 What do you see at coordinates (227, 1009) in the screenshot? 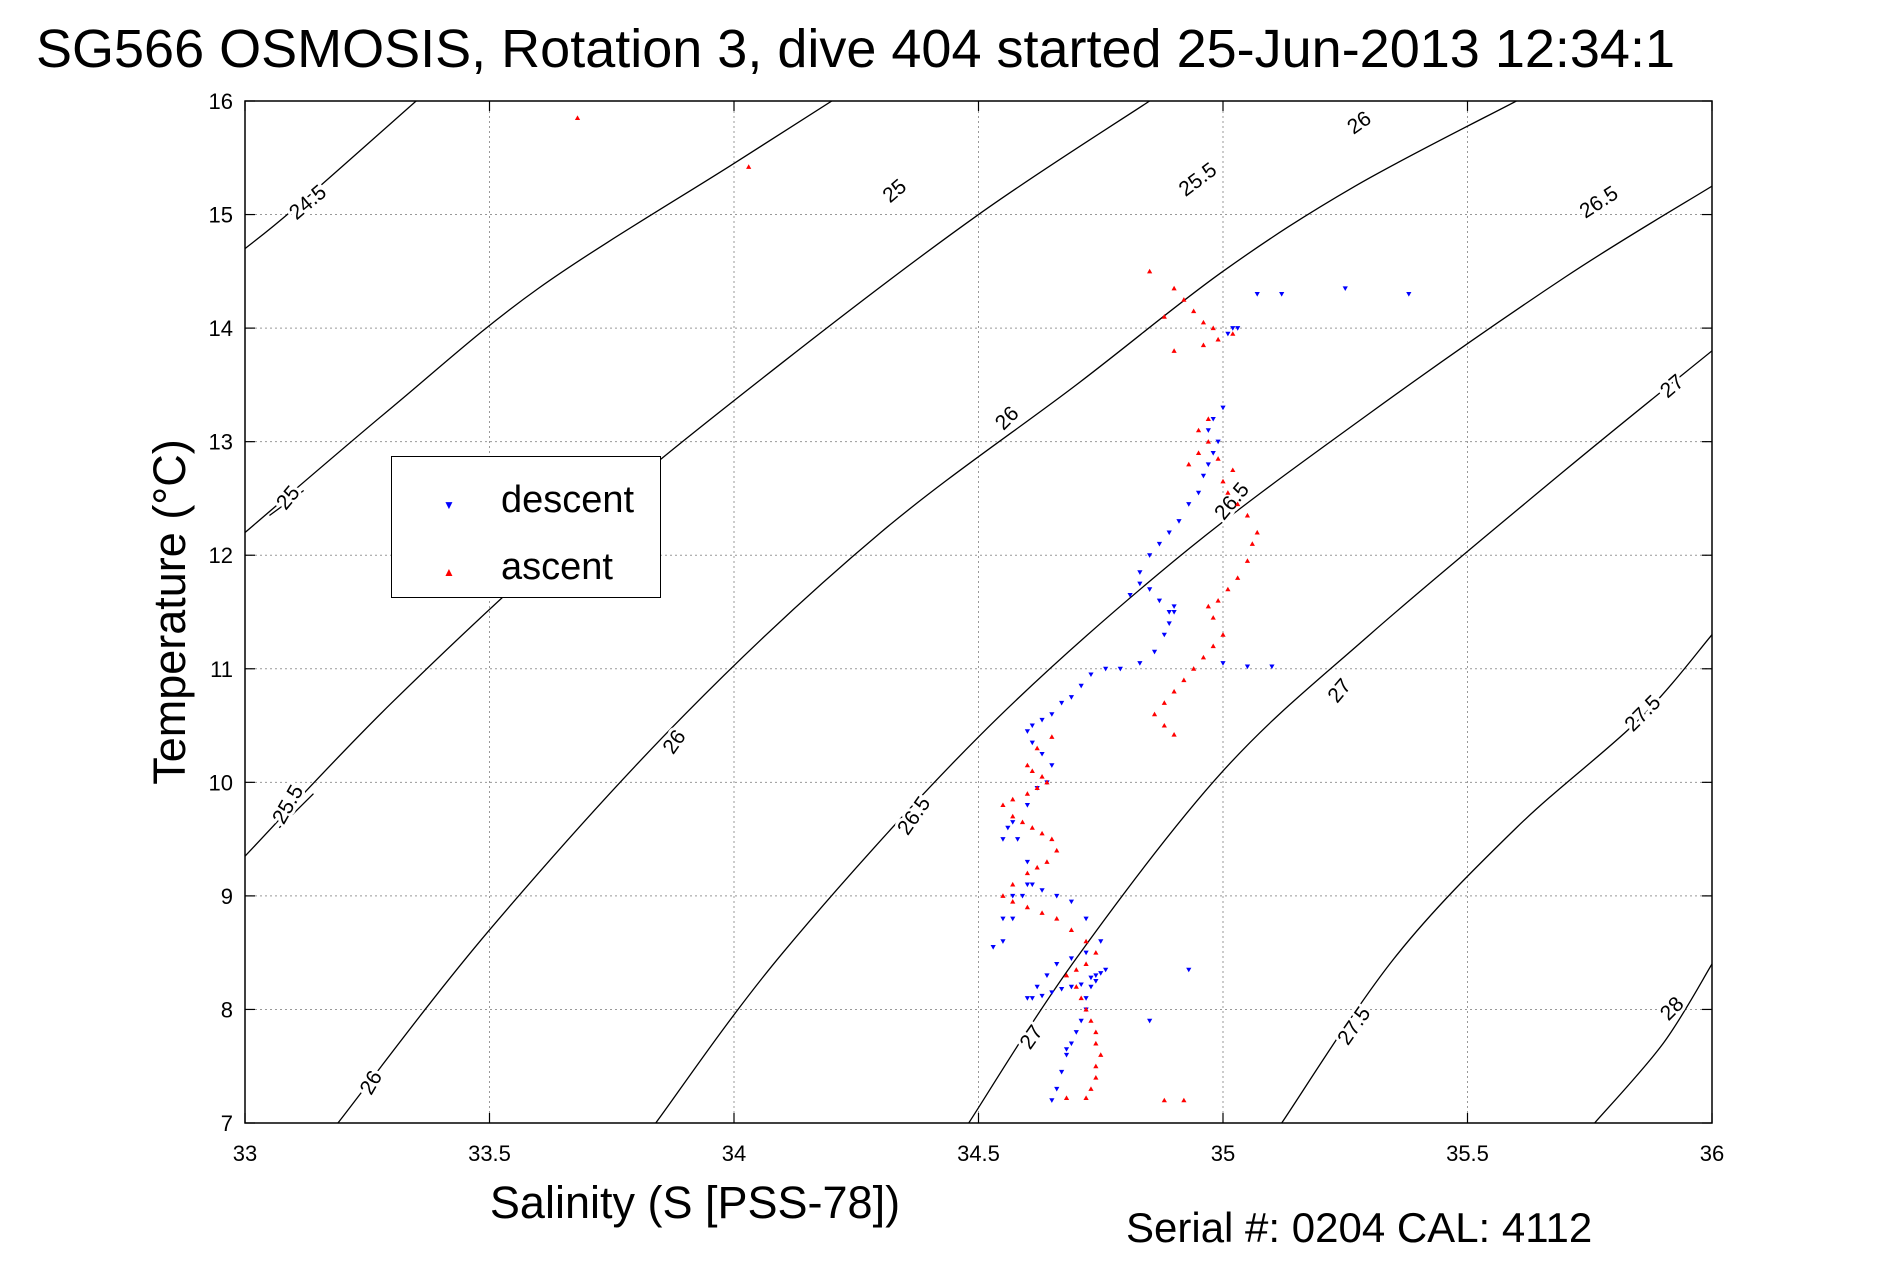
I see `y-tick-label: 8` at bounding box center [227, 1009].